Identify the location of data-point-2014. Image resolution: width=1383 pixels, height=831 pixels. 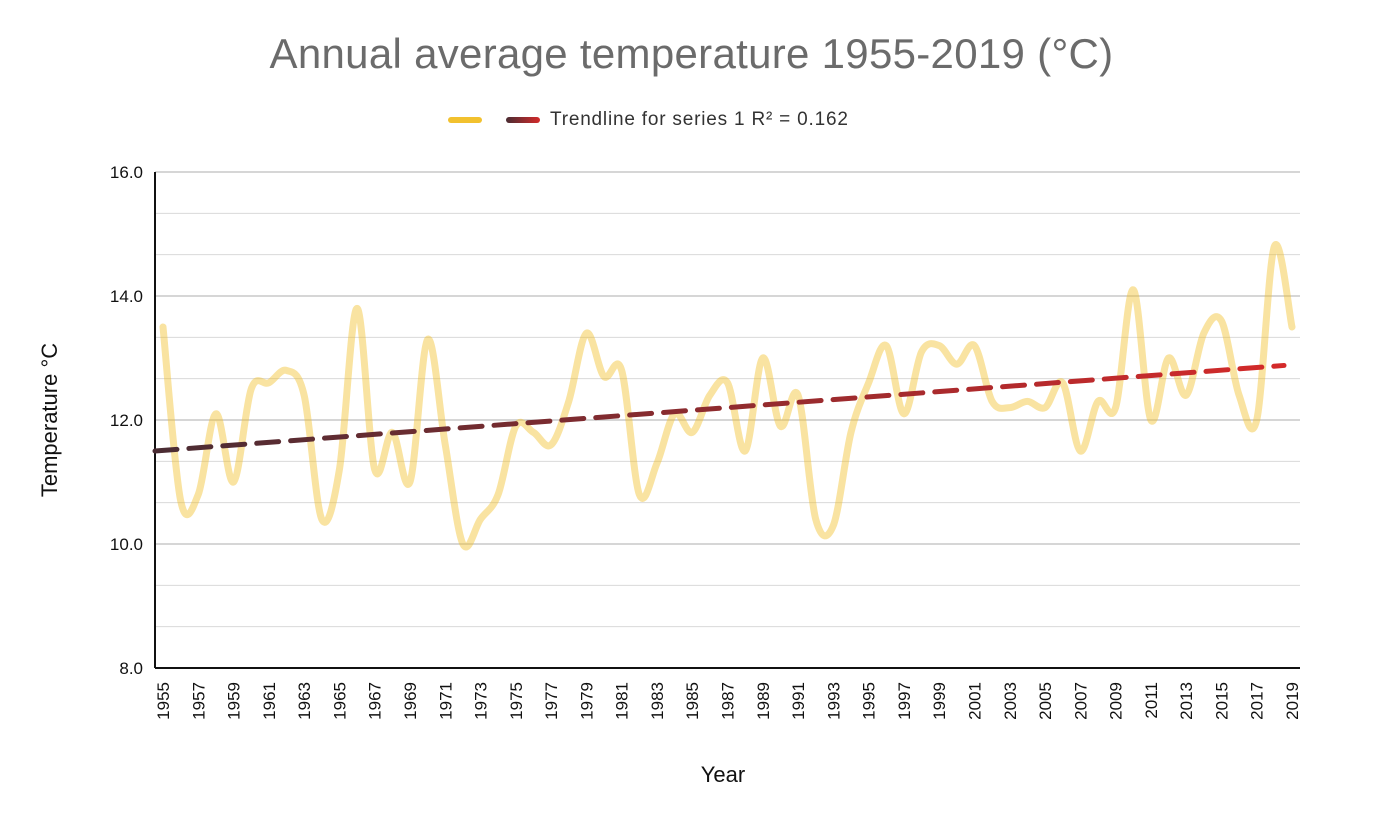
(1204, 333).